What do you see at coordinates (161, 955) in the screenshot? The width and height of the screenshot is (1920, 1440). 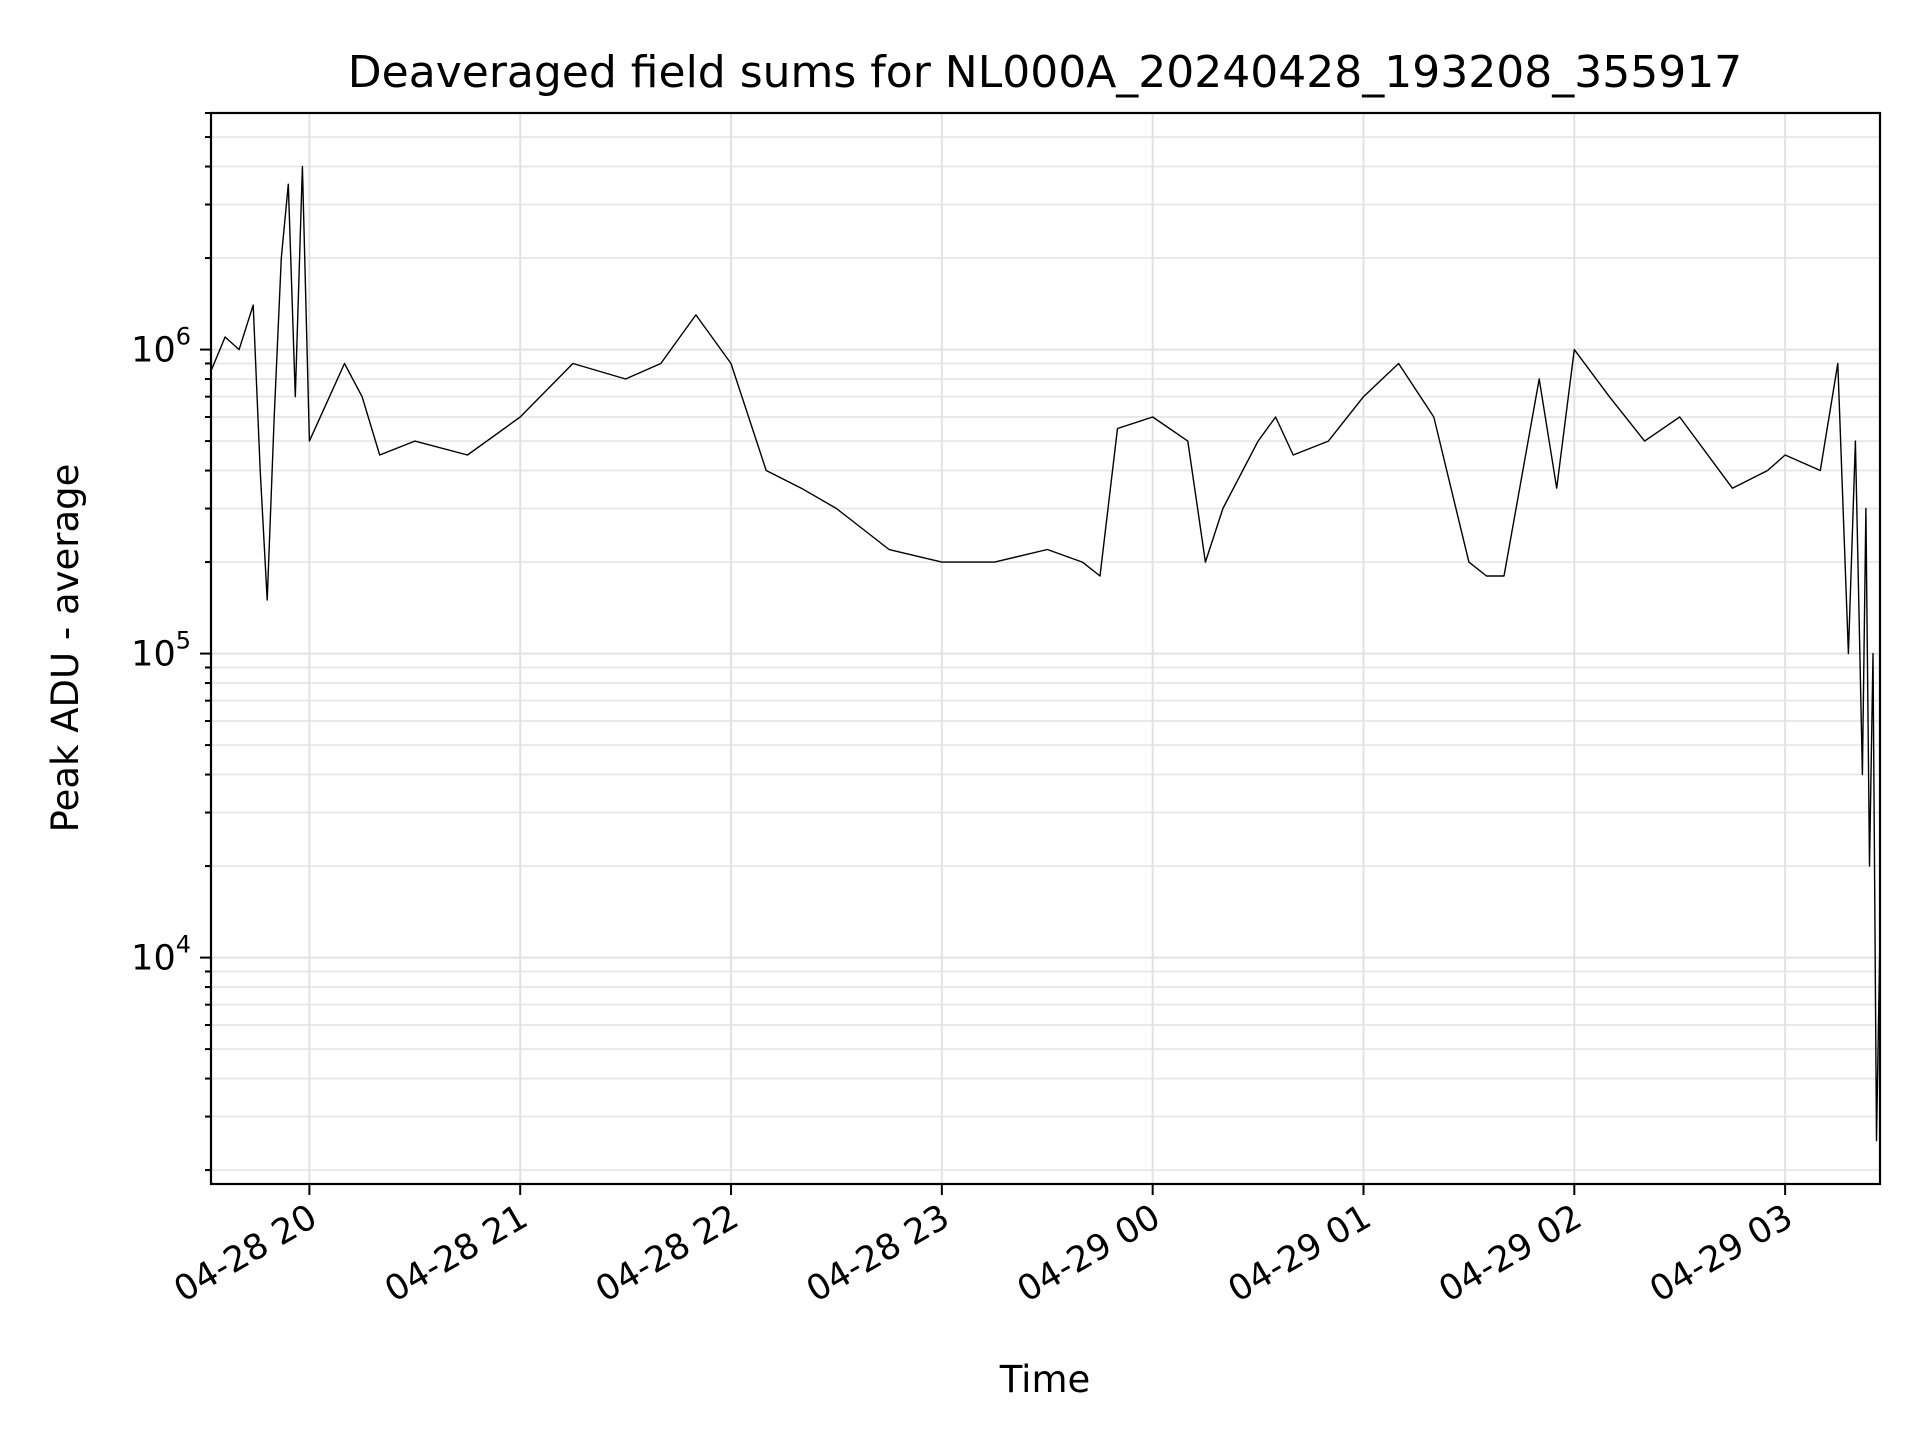 I see `y-tick-label: 10⁴` at bounding box center [161, 955].